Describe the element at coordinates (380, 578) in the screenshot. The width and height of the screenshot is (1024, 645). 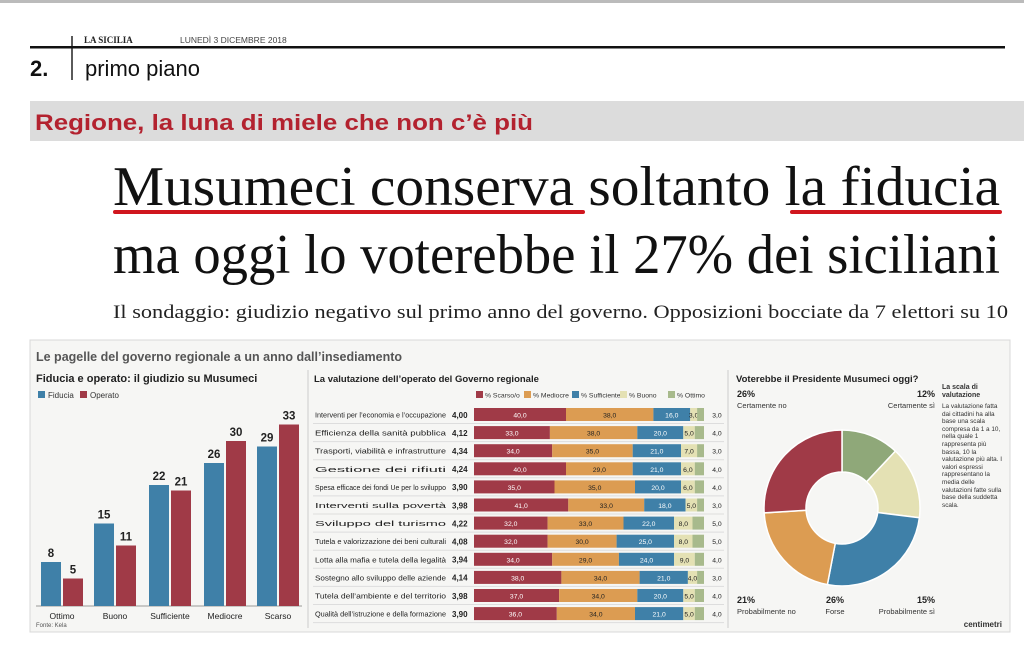
I see `row-label: Sostegno allo sviluppo delle aziende` at that location.